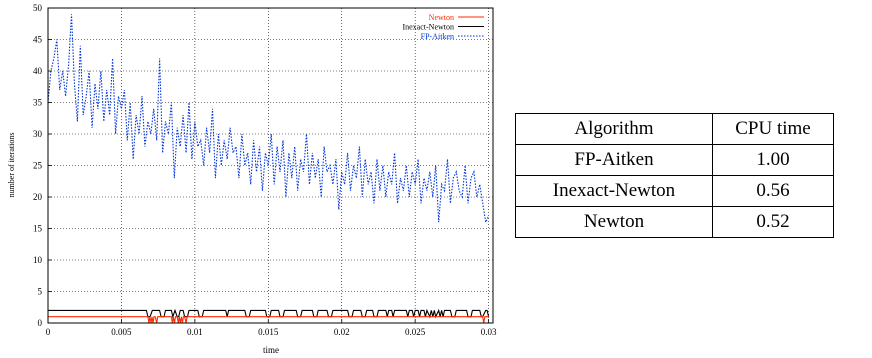 The height and width of the screenshot is (358, 872). What do you see at coordinates (415, 332) in the screenshot?
I see `x-tick-label: 0.025` at bounding box center [415, 332].